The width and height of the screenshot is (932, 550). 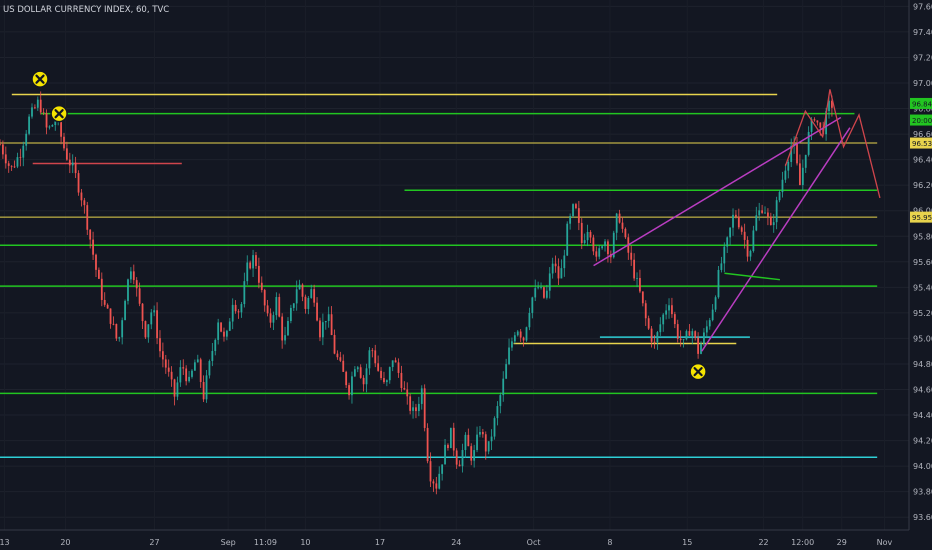 What do you see at coordinates (698, 372) in the screenshot?
I see `x-marker-cross` at bounding box center [698, 372].